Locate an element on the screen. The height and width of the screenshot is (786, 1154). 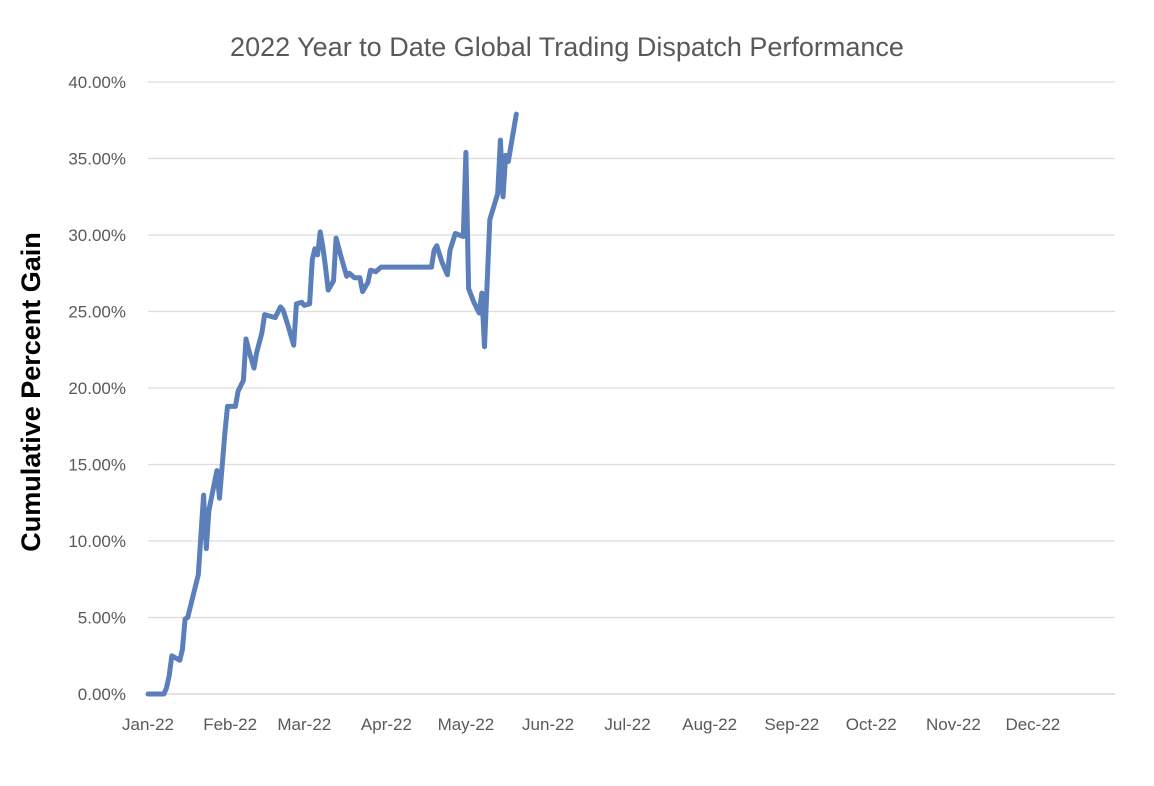
y-tick-label: 10.00% is located at coordinates (97, 541).